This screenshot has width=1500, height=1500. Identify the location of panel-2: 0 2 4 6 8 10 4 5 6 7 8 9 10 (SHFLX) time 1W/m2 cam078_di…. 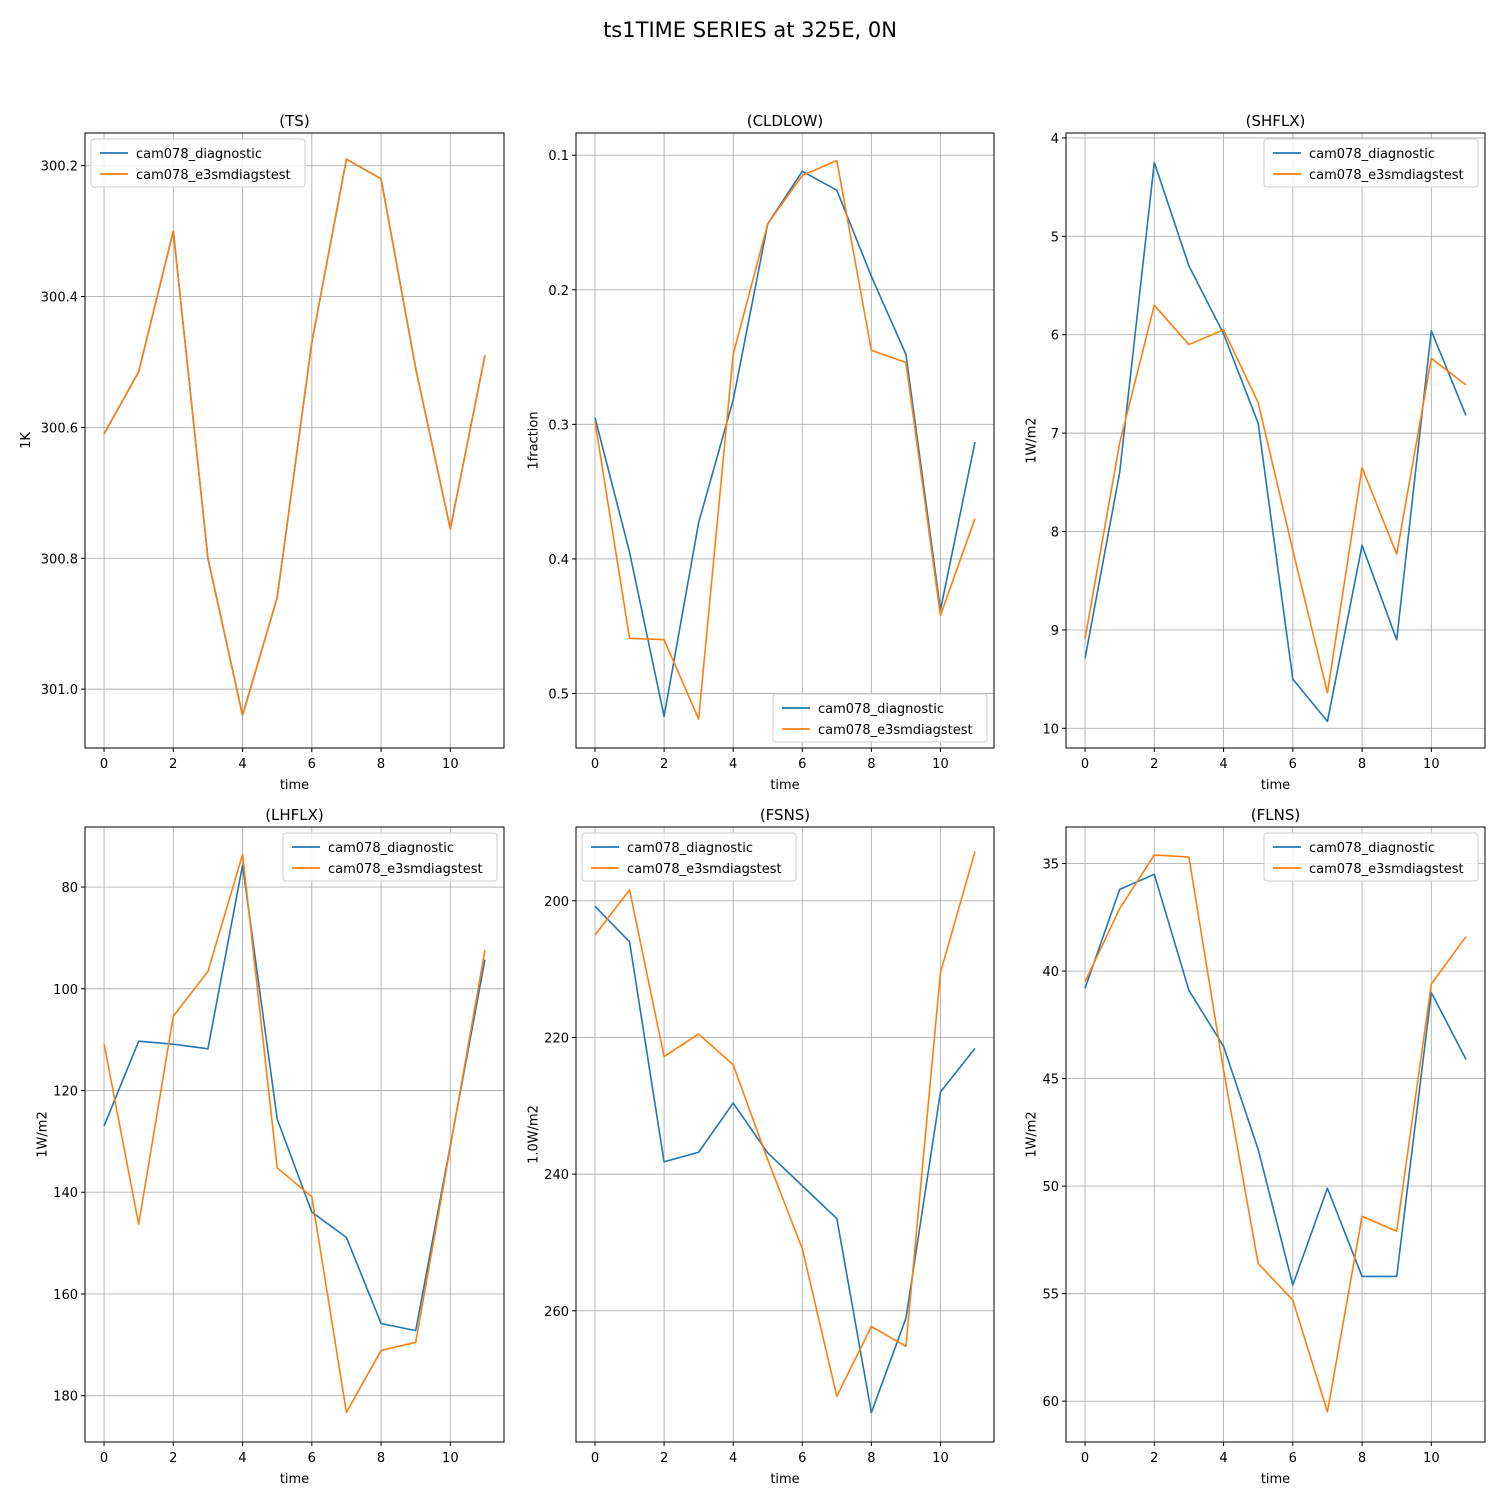
(1255, 452).